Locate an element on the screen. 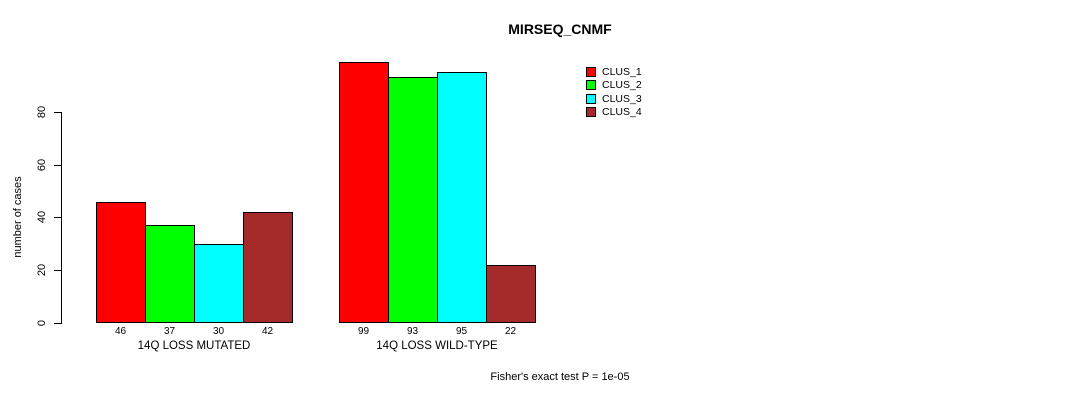 This screenshot has height=400, width=1090. chart-title: MIRSEQ_CNMF is located at coordinates (560, 29).